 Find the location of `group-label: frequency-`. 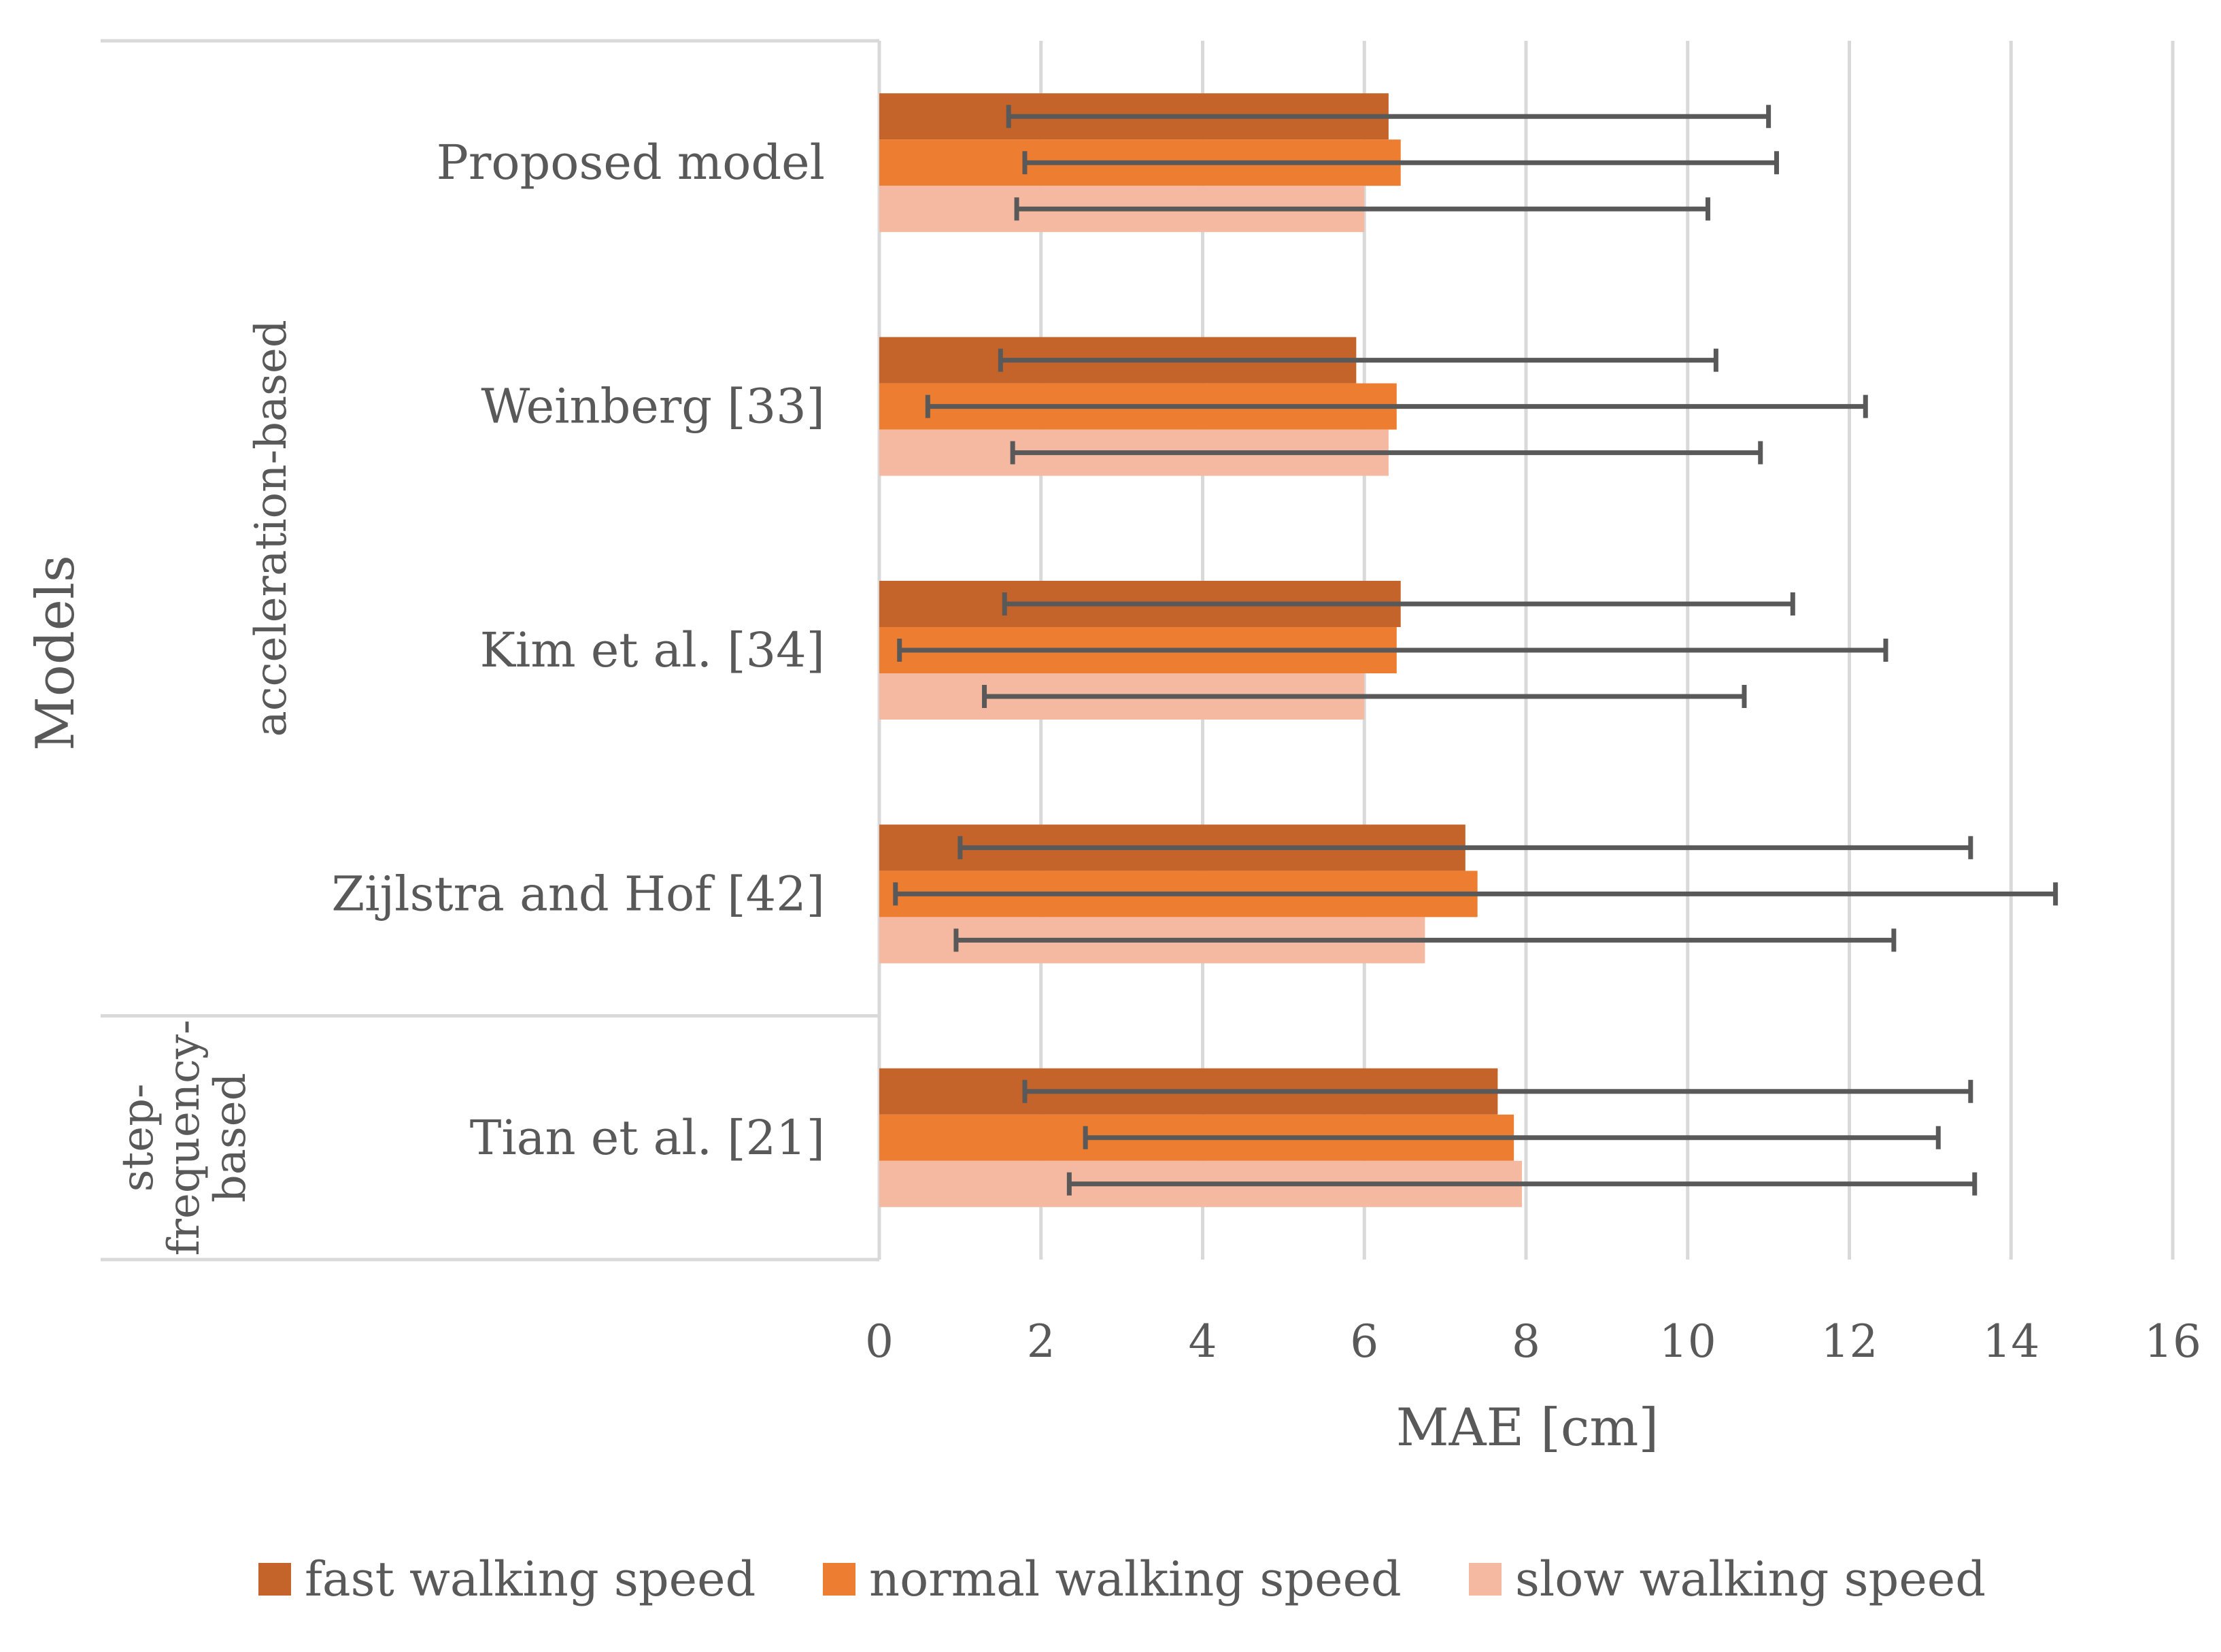

group-label: frequency- is located at coordinates (184, 1137).